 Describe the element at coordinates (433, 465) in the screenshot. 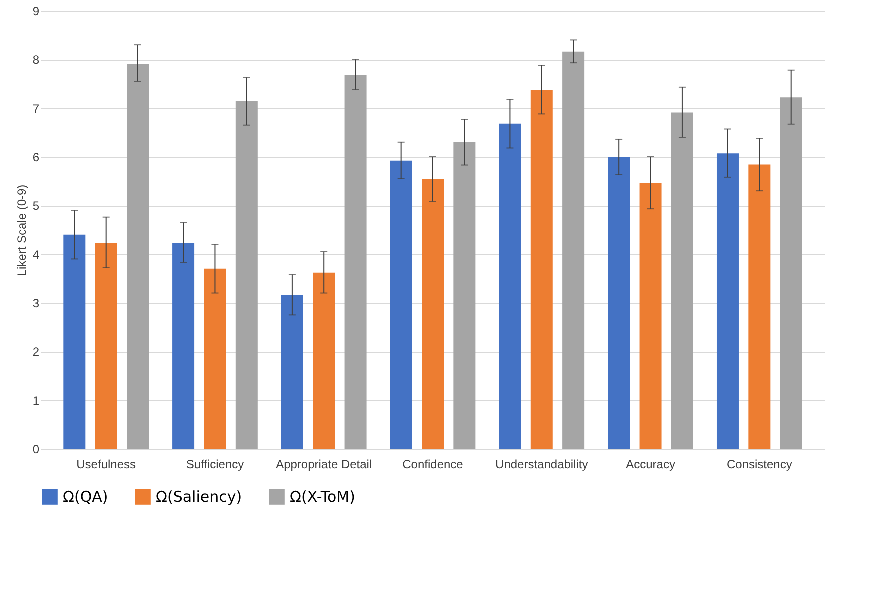

I see `x-tick-label: Confidence` at that location.